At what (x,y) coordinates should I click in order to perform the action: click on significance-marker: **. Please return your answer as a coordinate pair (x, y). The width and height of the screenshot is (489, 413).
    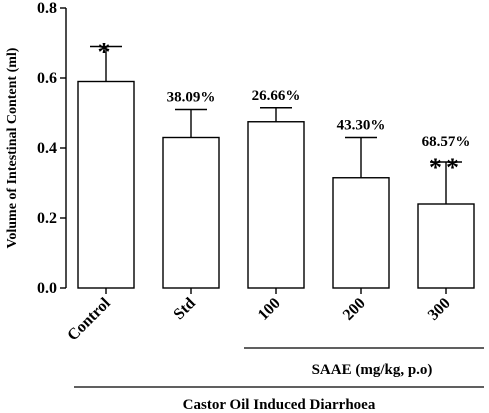
    Looking at the image, I should click on (446, 167).